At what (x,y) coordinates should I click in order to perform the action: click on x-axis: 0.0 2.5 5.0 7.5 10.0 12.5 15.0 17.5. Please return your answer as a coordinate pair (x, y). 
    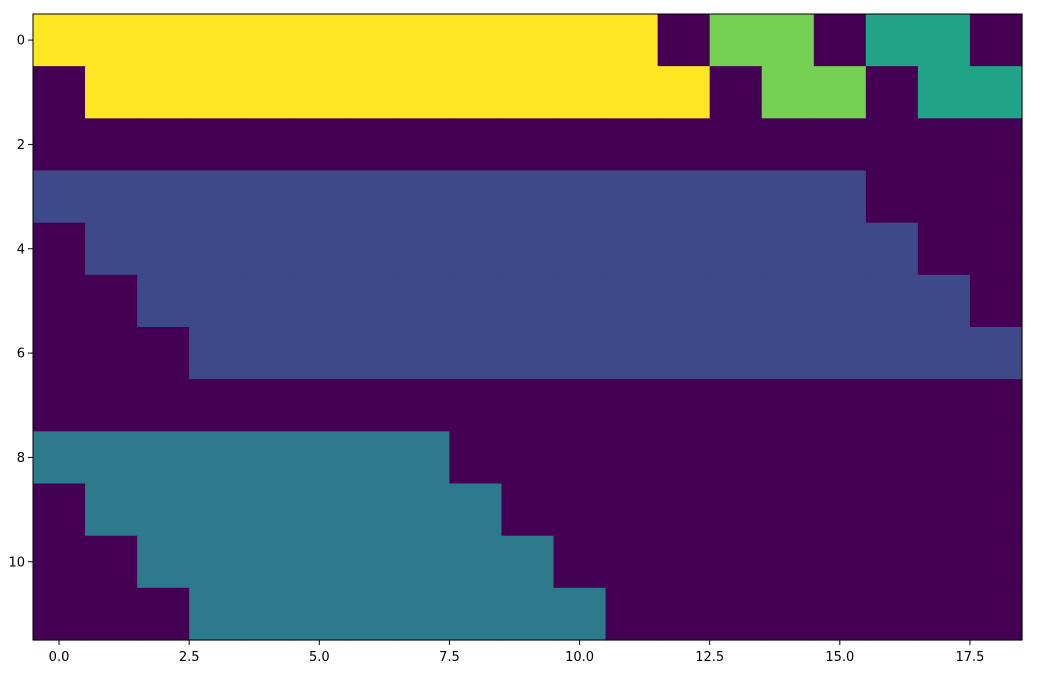
    Looking at the image, I should click on (516, 652).